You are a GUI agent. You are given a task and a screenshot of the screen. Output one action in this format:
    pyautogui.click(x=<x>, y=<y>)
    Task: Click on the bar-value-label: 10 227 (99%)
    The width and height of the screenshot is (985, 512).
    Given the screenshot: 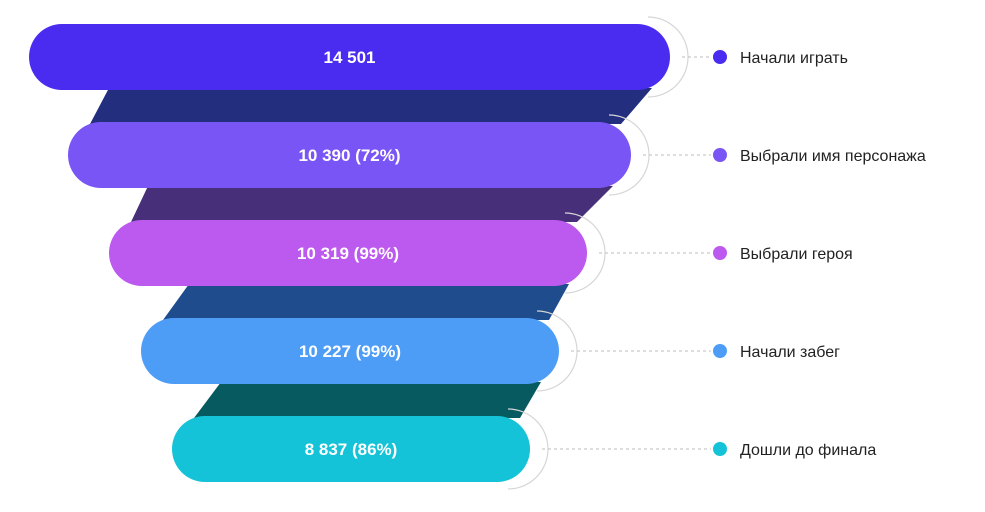 What is the action you would take?
    pyautogui.click(x=350, y=351)
    